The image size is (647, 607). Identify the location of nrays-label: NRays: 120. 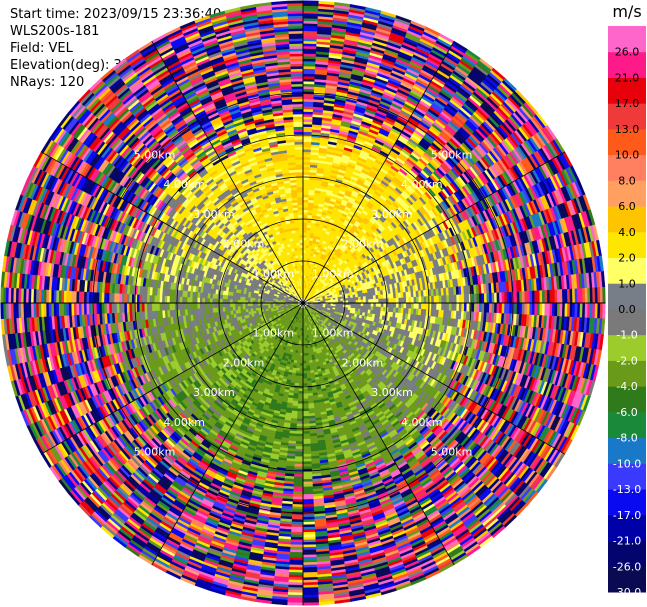
(47, 82).